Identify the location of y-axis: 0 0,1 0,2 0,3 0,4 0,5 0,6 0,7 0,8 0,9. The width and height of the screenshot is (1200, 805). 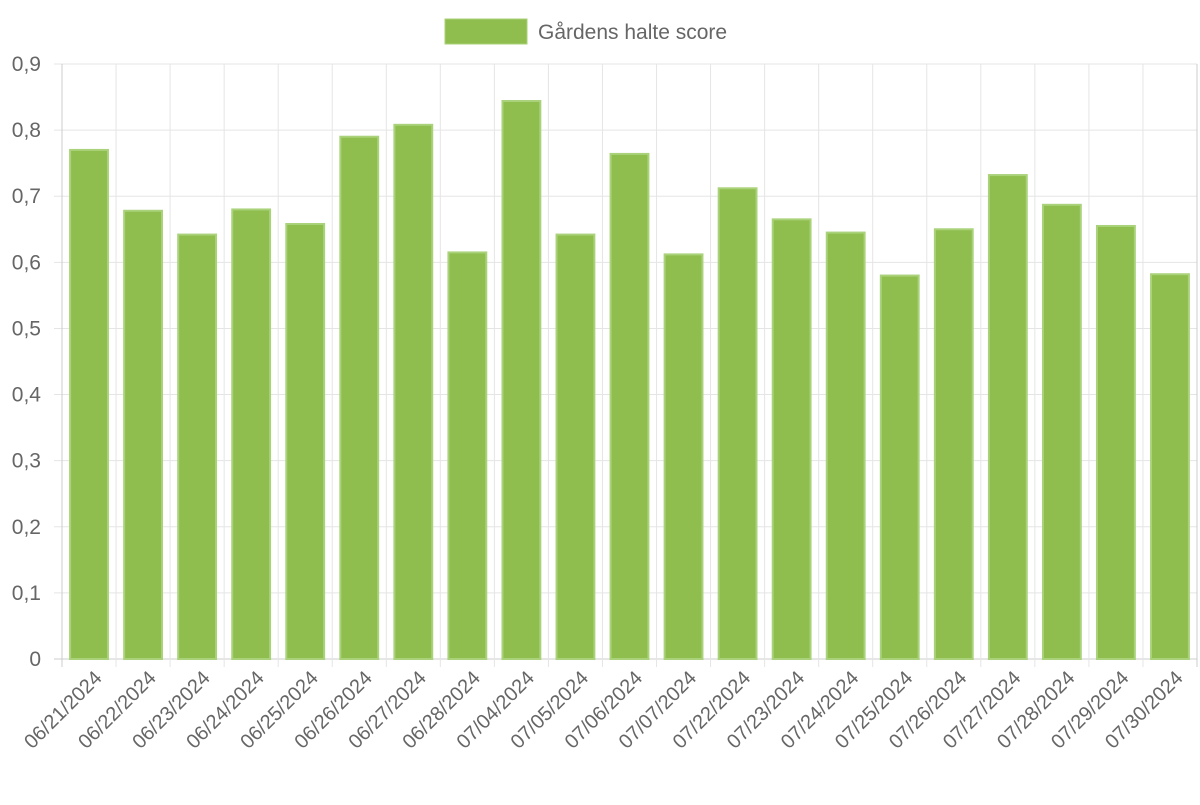
(27, 362).